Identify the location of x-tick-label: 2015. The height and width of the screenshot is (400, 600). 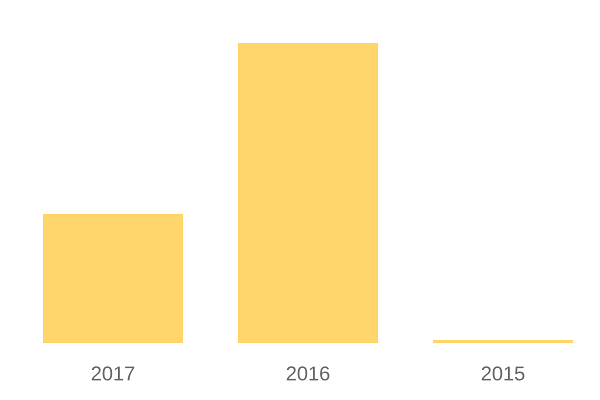
(503, 373).